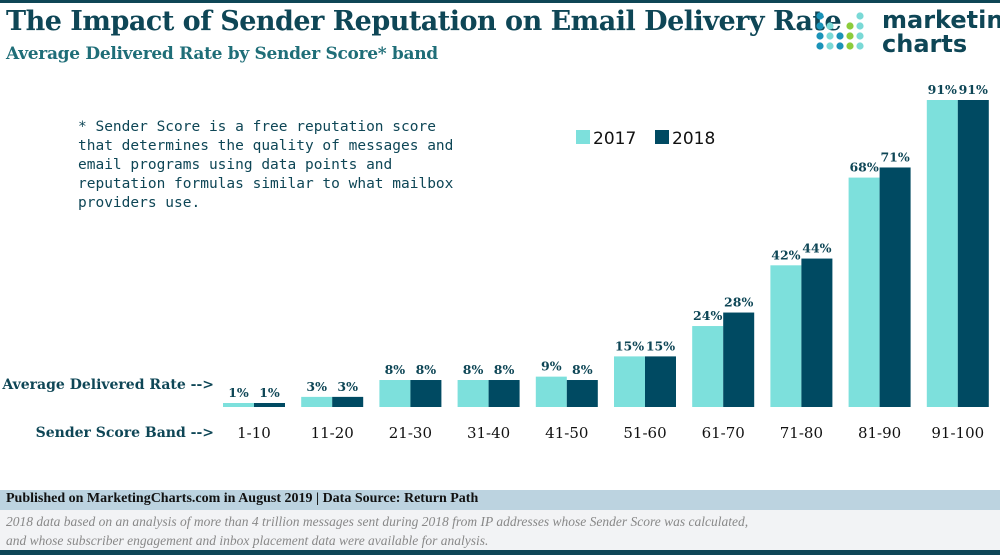 The width and height of the screenshot is (1000, 555). What do you see at coordinates (426, 369) in the screenshot?
I see `data-label-2018-21-30: 8%` at bounding box center [426, 369].